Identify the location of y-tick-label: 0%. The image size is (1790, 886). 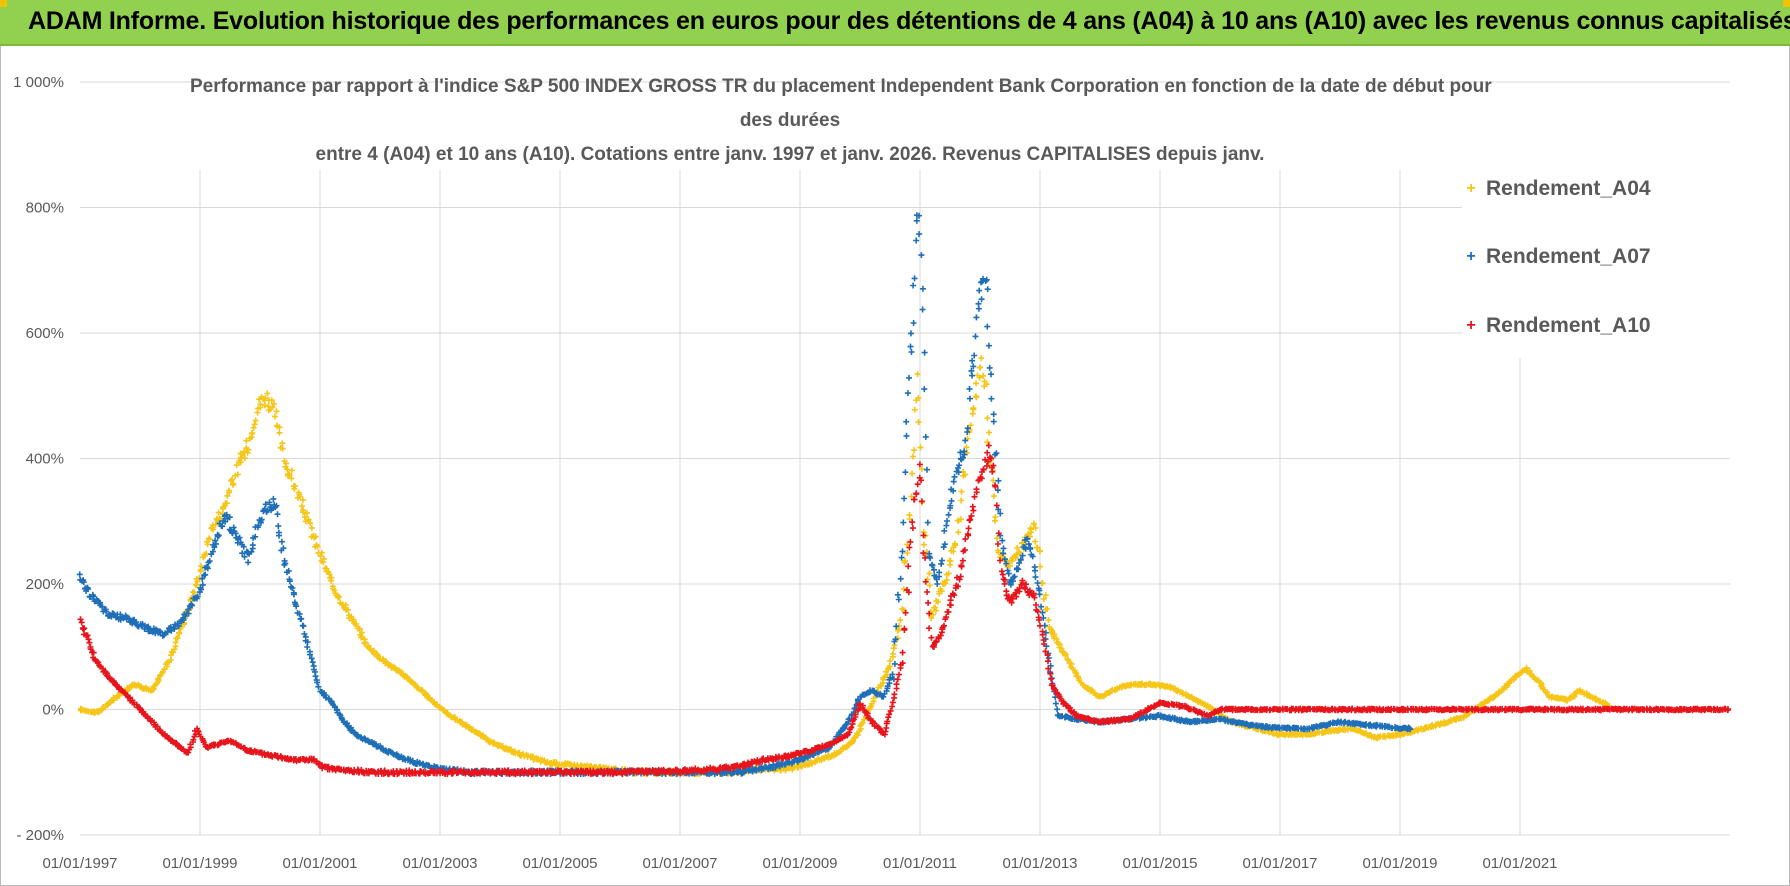
(53, 710).